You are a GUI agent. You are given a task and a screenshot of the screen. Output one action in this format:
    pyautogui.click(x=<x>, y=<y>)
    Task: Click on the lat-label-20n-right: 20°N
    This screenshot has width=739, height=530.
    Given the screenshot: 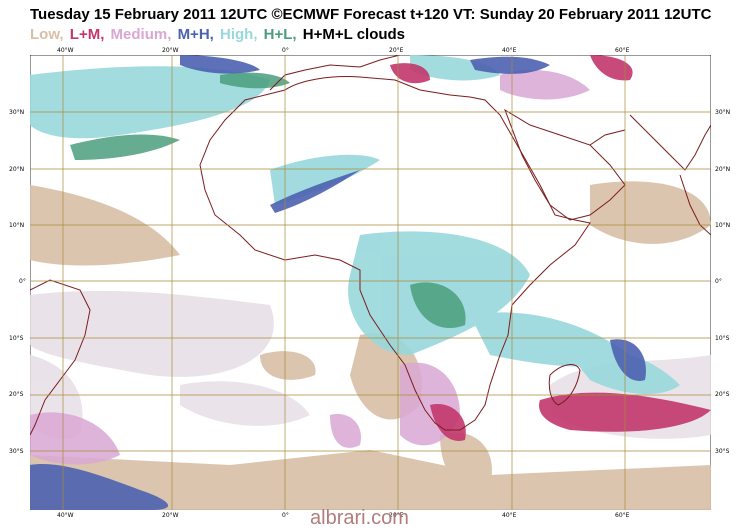 What is the action you would take?
    pyautogui.click(x=723, y=169)
    